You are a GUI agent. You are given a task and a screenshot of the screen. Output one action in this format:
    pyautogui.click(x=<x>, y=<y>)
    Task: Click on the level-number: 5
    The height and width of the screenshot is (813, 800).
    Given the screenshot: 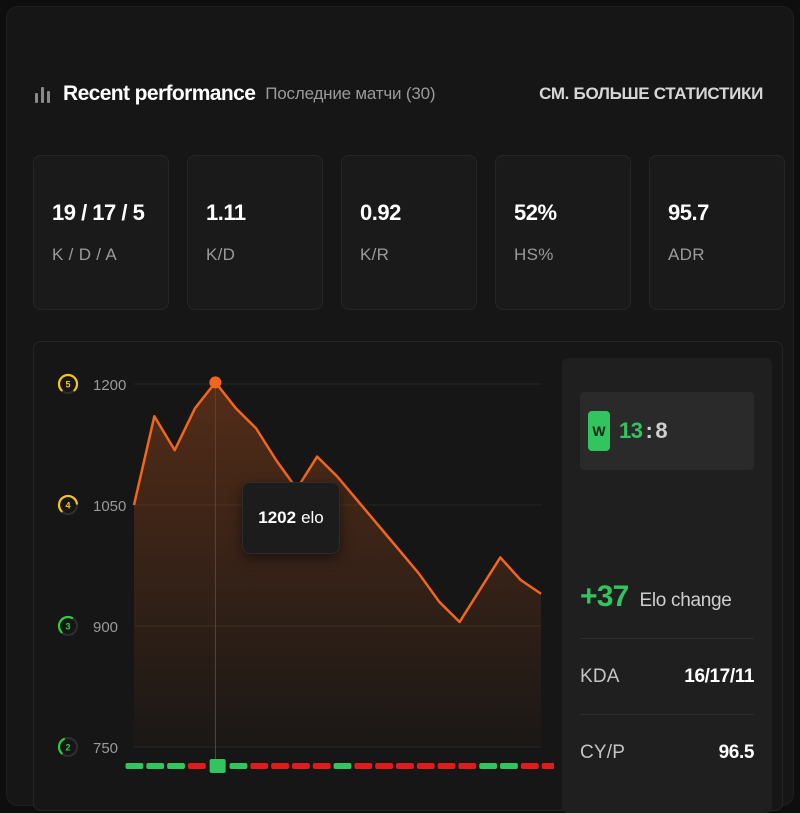 What is the action you would take?
    pyautogui.click(x=67, y=385)
    